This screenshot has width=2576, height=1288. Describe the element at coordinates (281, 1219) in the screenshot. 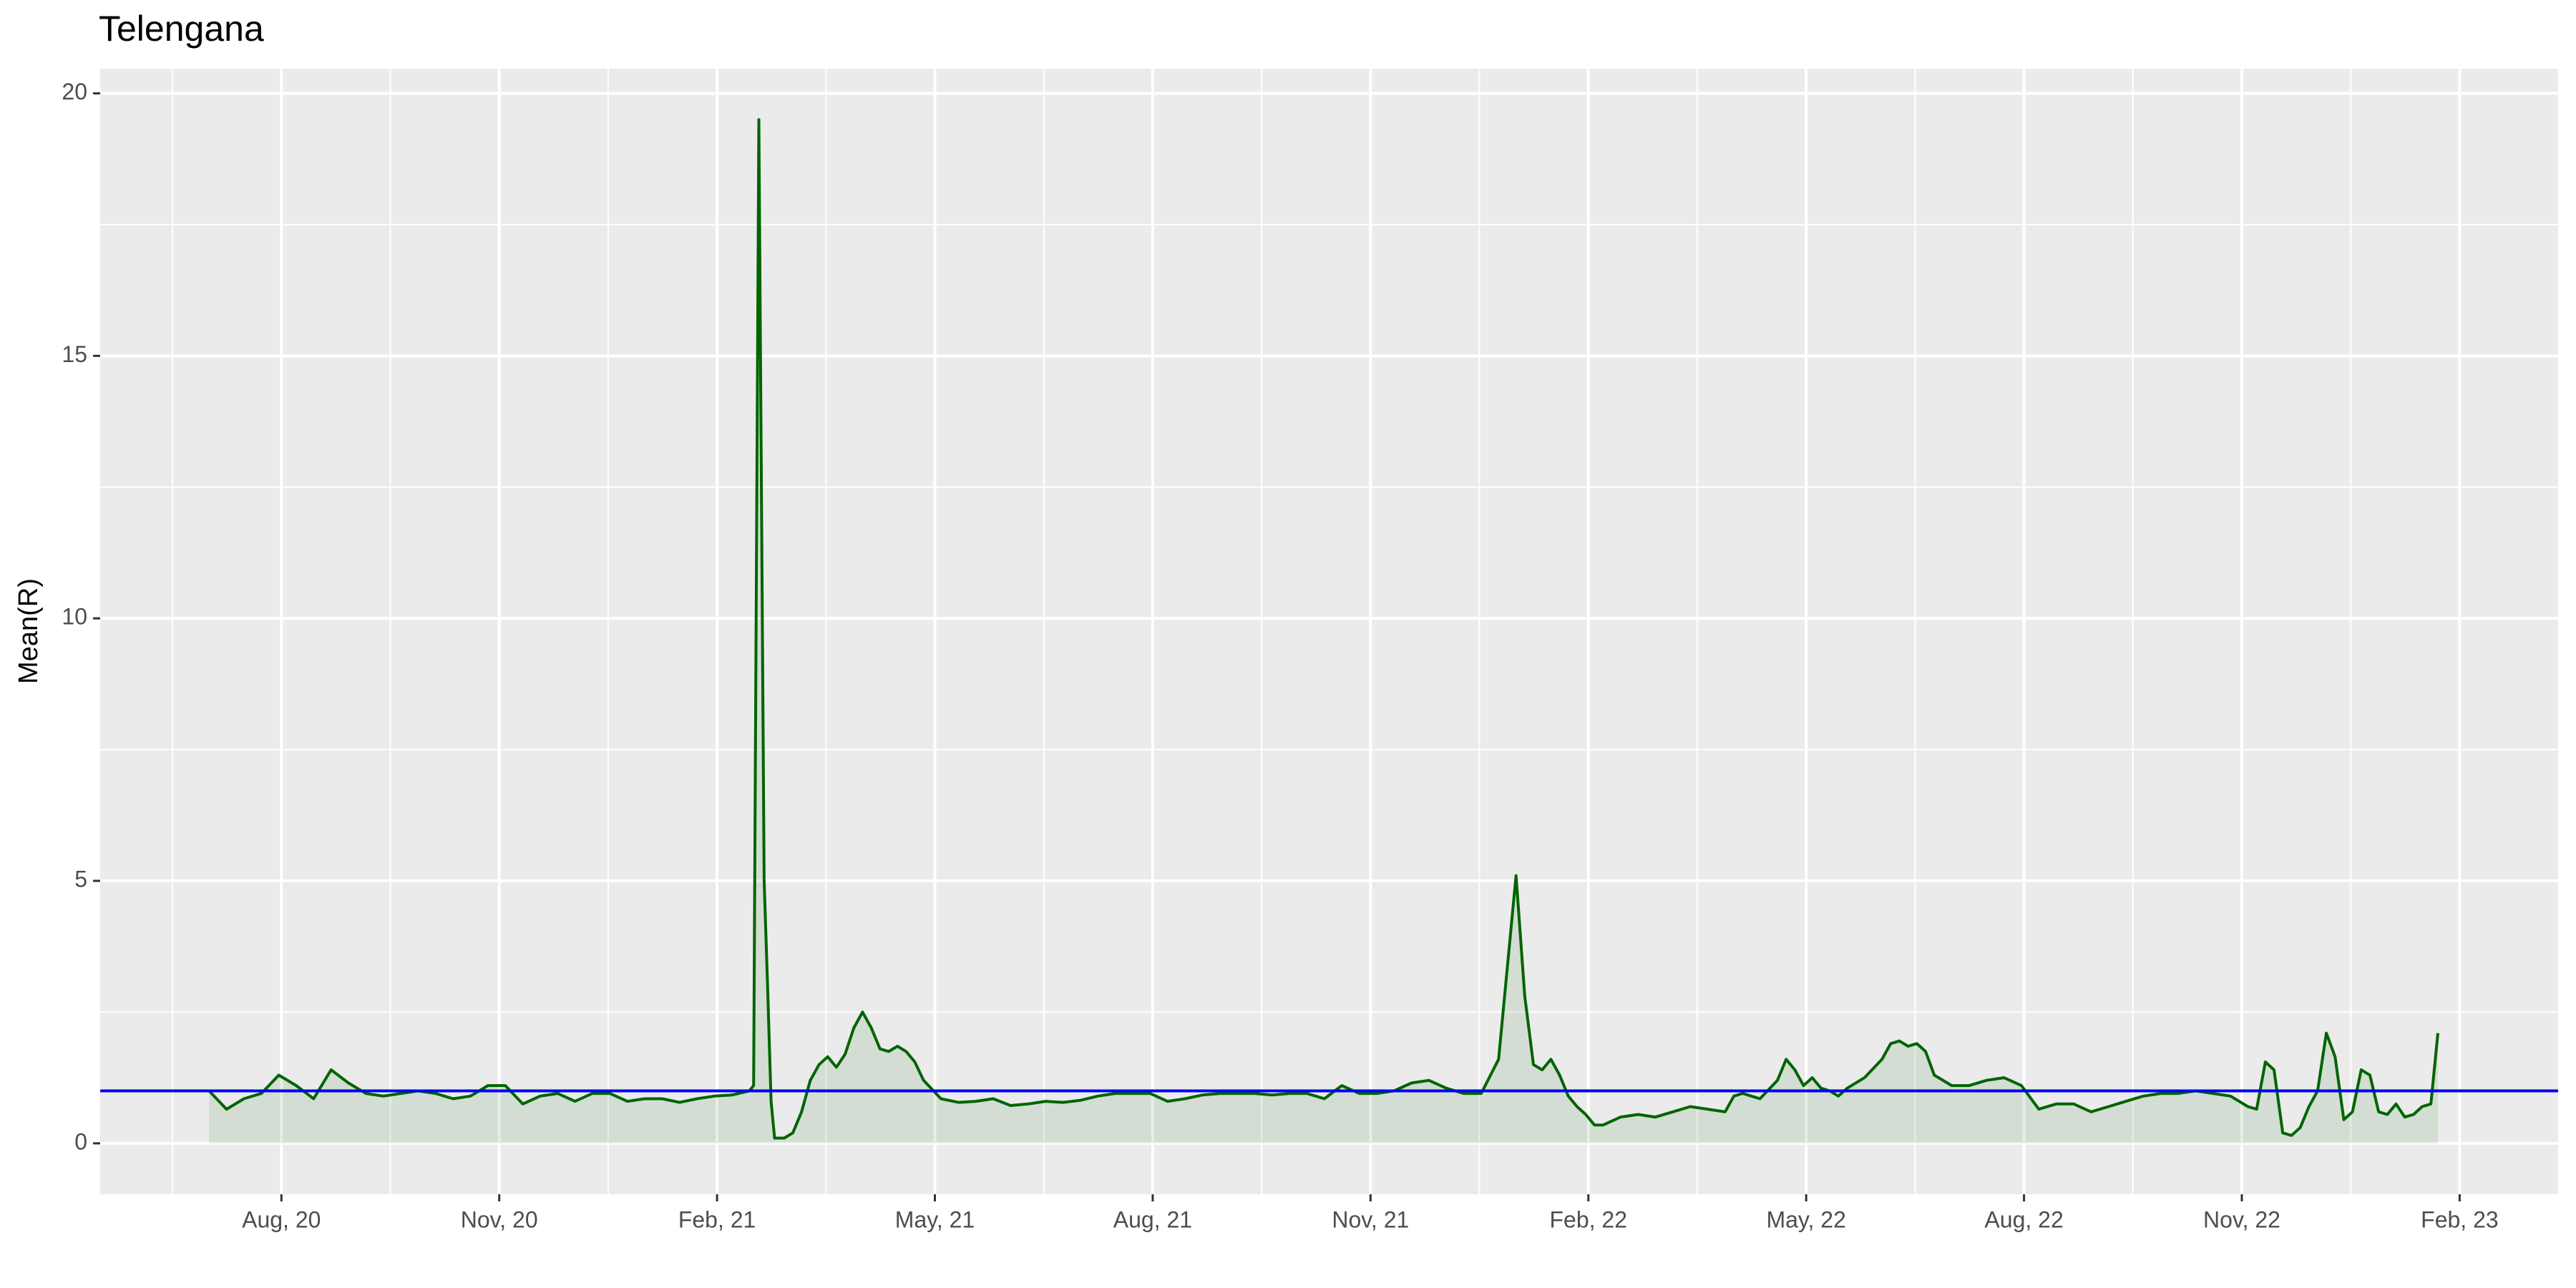

I see `x-tick-label: Aug, 20` at that location.